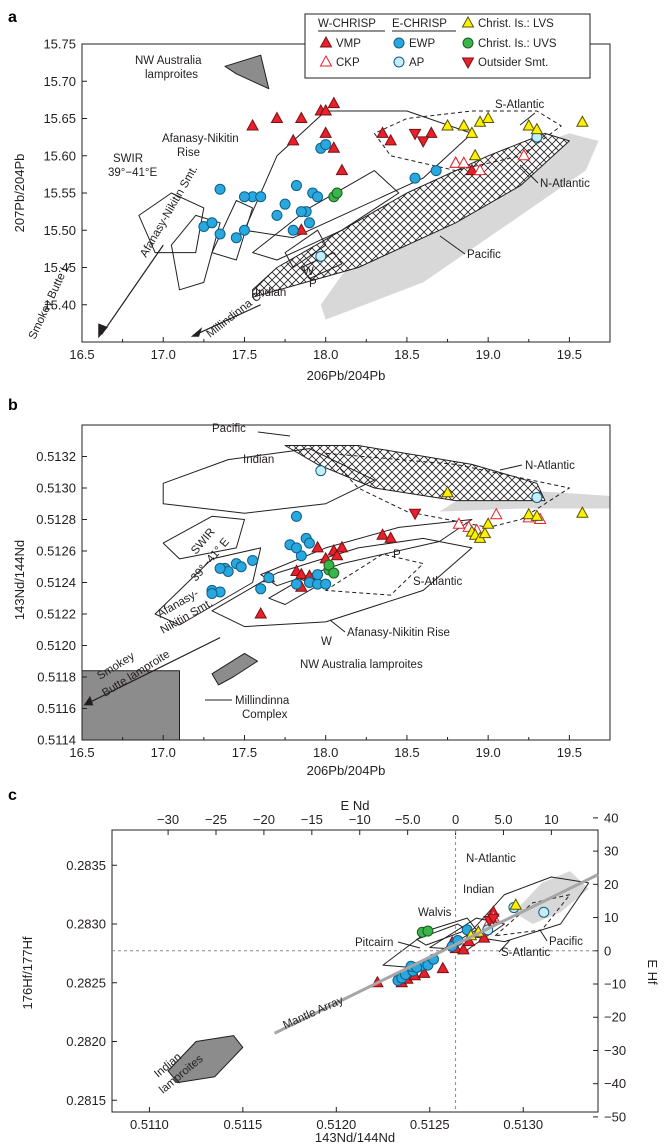 This screenshot has height=1147, width=665. What do you see at coordinates (525, 953) in the screenshot?
I see `annotation: S-Atlantic` at bounding box center [525, 953].